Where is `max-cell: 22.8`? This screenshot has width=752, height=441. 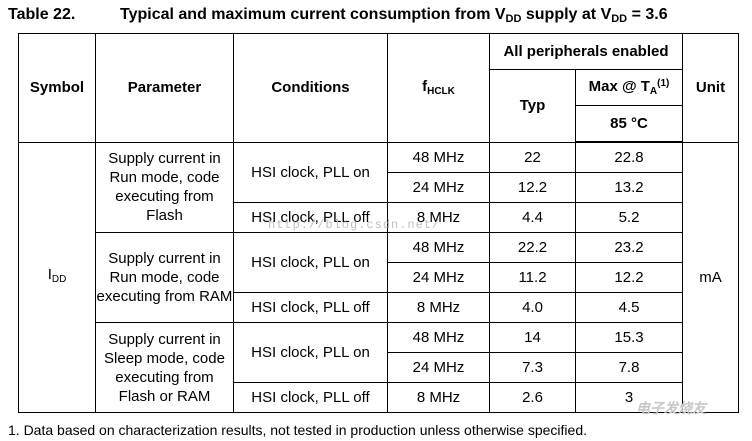 max-cell: 22.8 is located at coordinates (629, 157).